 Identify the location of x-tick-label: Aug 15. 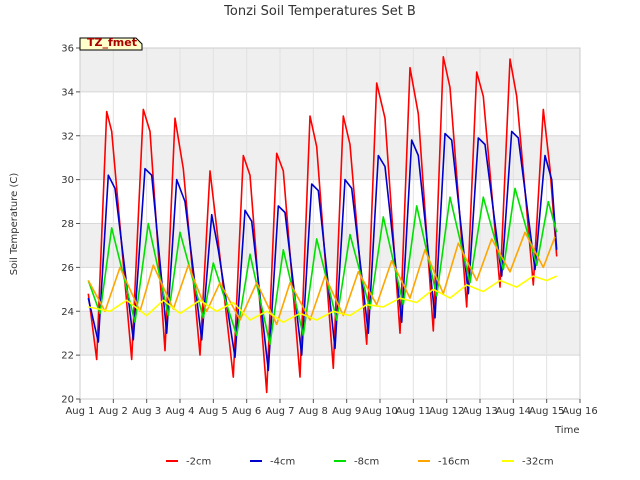
(546, 411).